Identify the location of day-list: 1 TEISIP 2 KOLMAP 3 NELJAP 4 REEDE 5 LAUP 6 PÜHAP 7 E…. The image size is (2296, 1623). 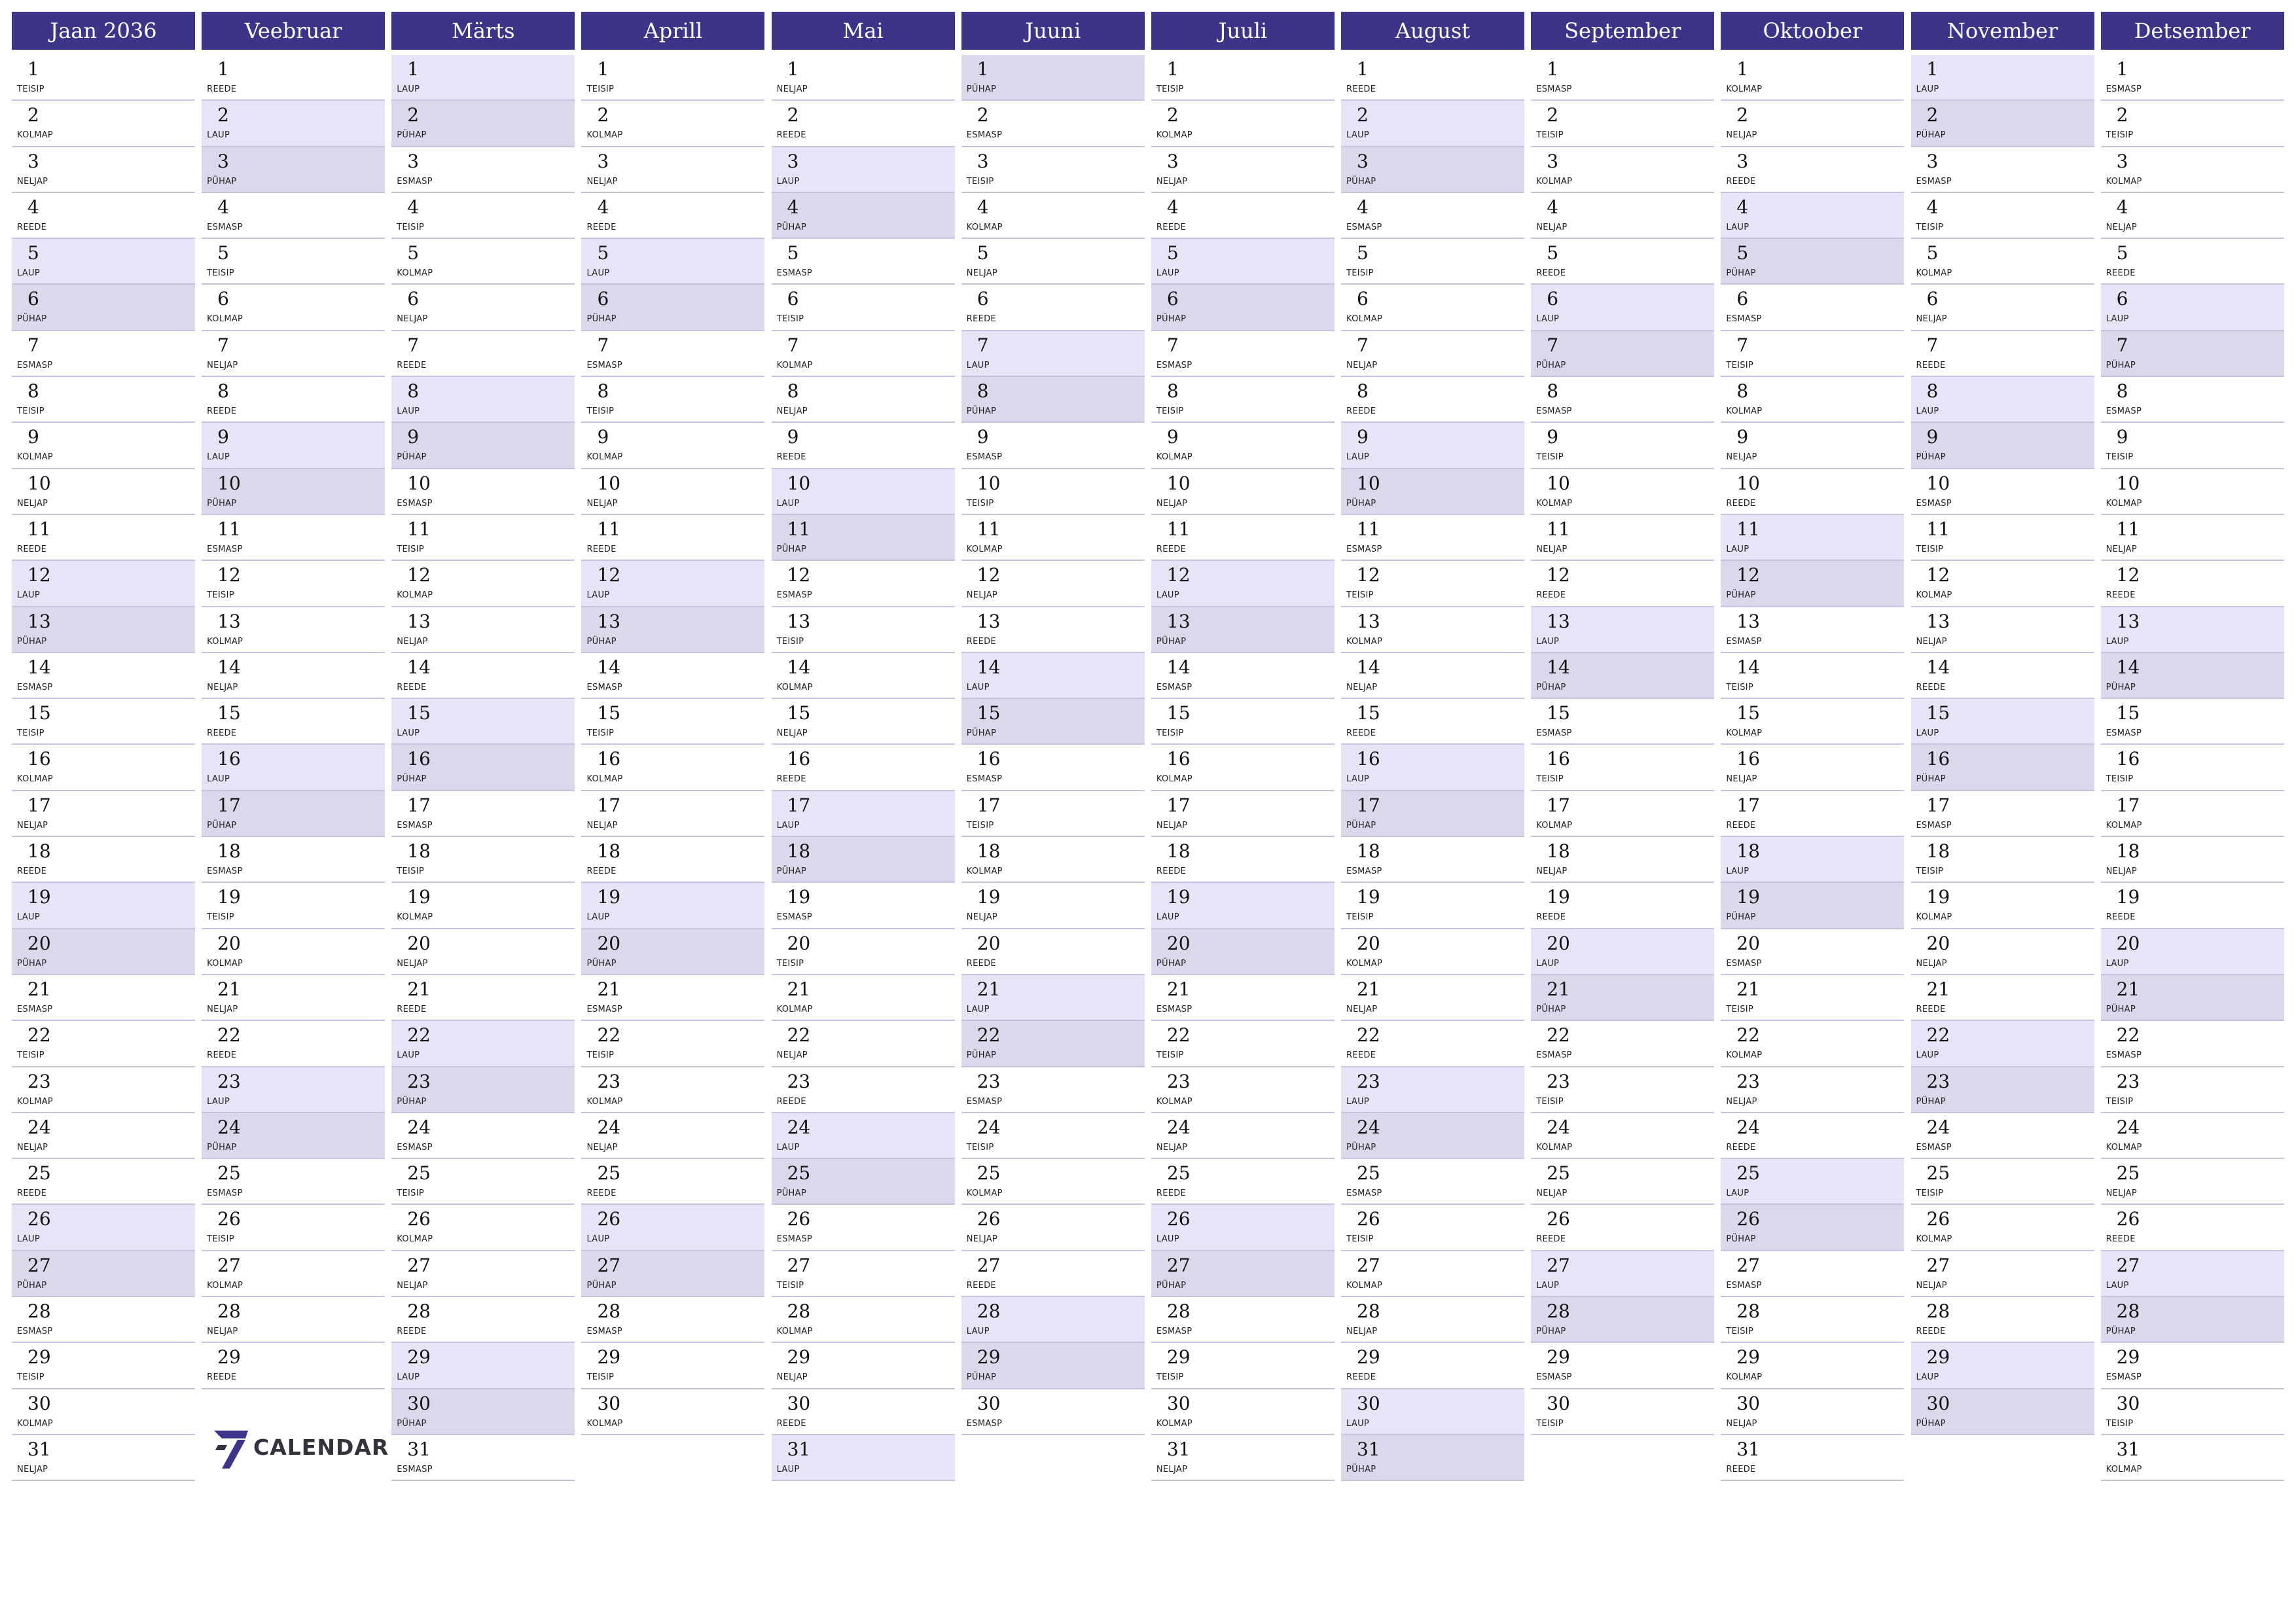
(1243, 769).